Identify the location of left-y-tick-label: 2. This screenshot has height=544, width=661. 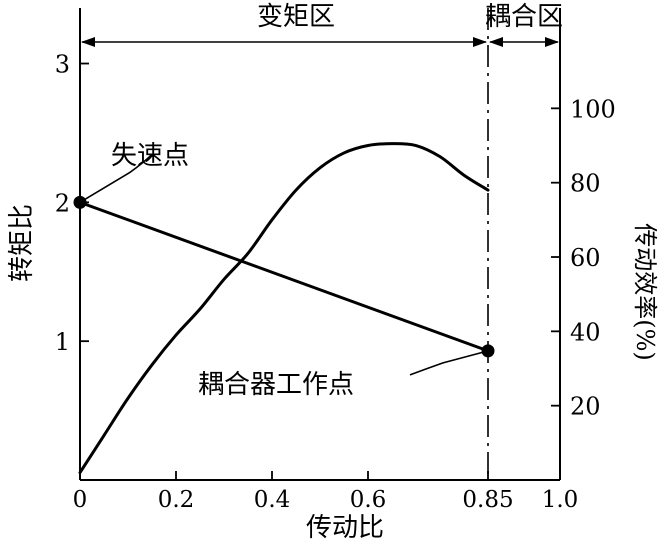
(62, 203).